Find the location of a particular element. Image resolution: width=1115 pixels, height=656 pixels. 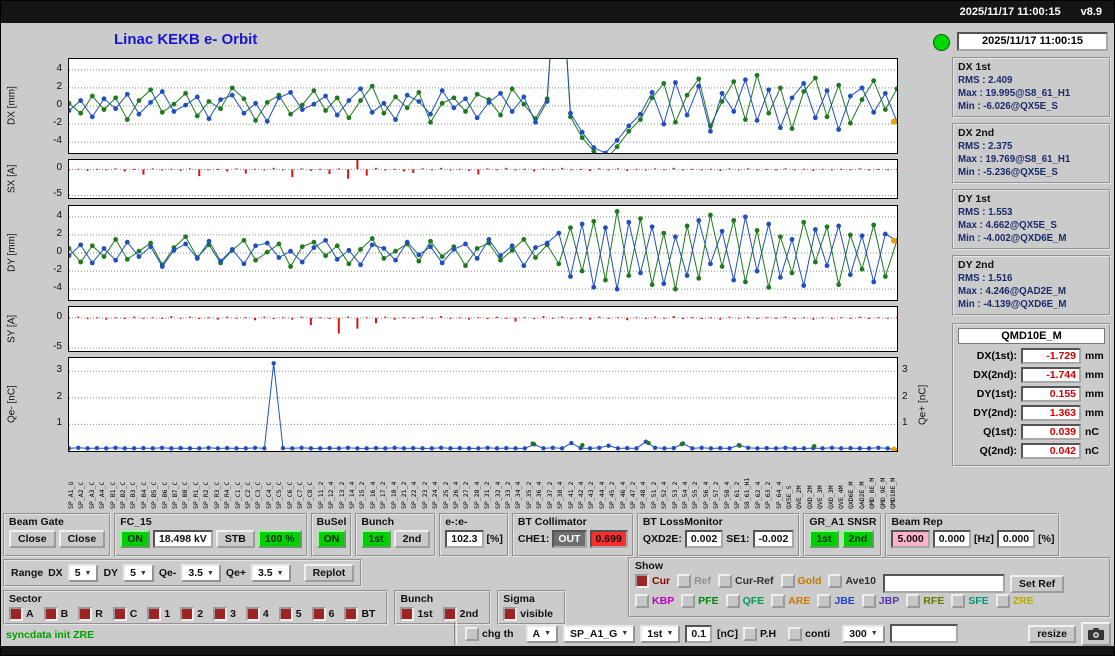

busel-on-indicator: ON is located at coordinates (331, 539).